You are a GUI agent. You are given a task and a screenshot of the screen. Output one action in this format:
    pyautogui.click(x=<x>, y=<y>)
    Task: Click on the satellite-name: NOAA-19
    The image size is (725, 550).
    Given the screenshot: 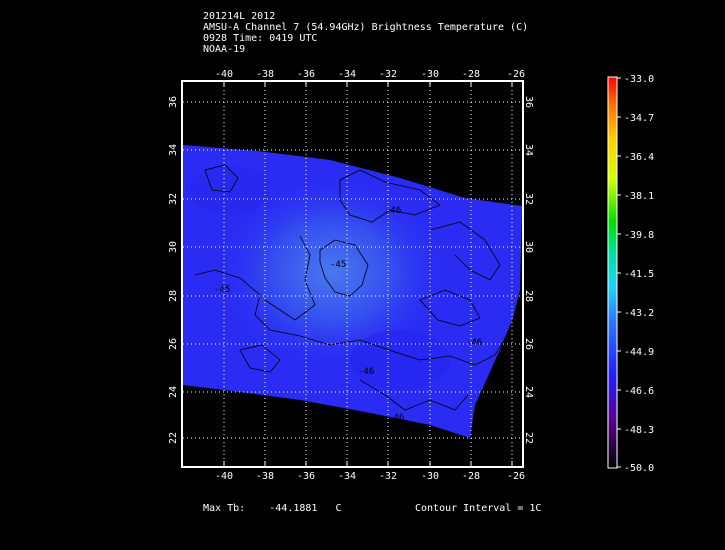 What is the action you would take?
    pyautogui.click(x=224, y=49)
    